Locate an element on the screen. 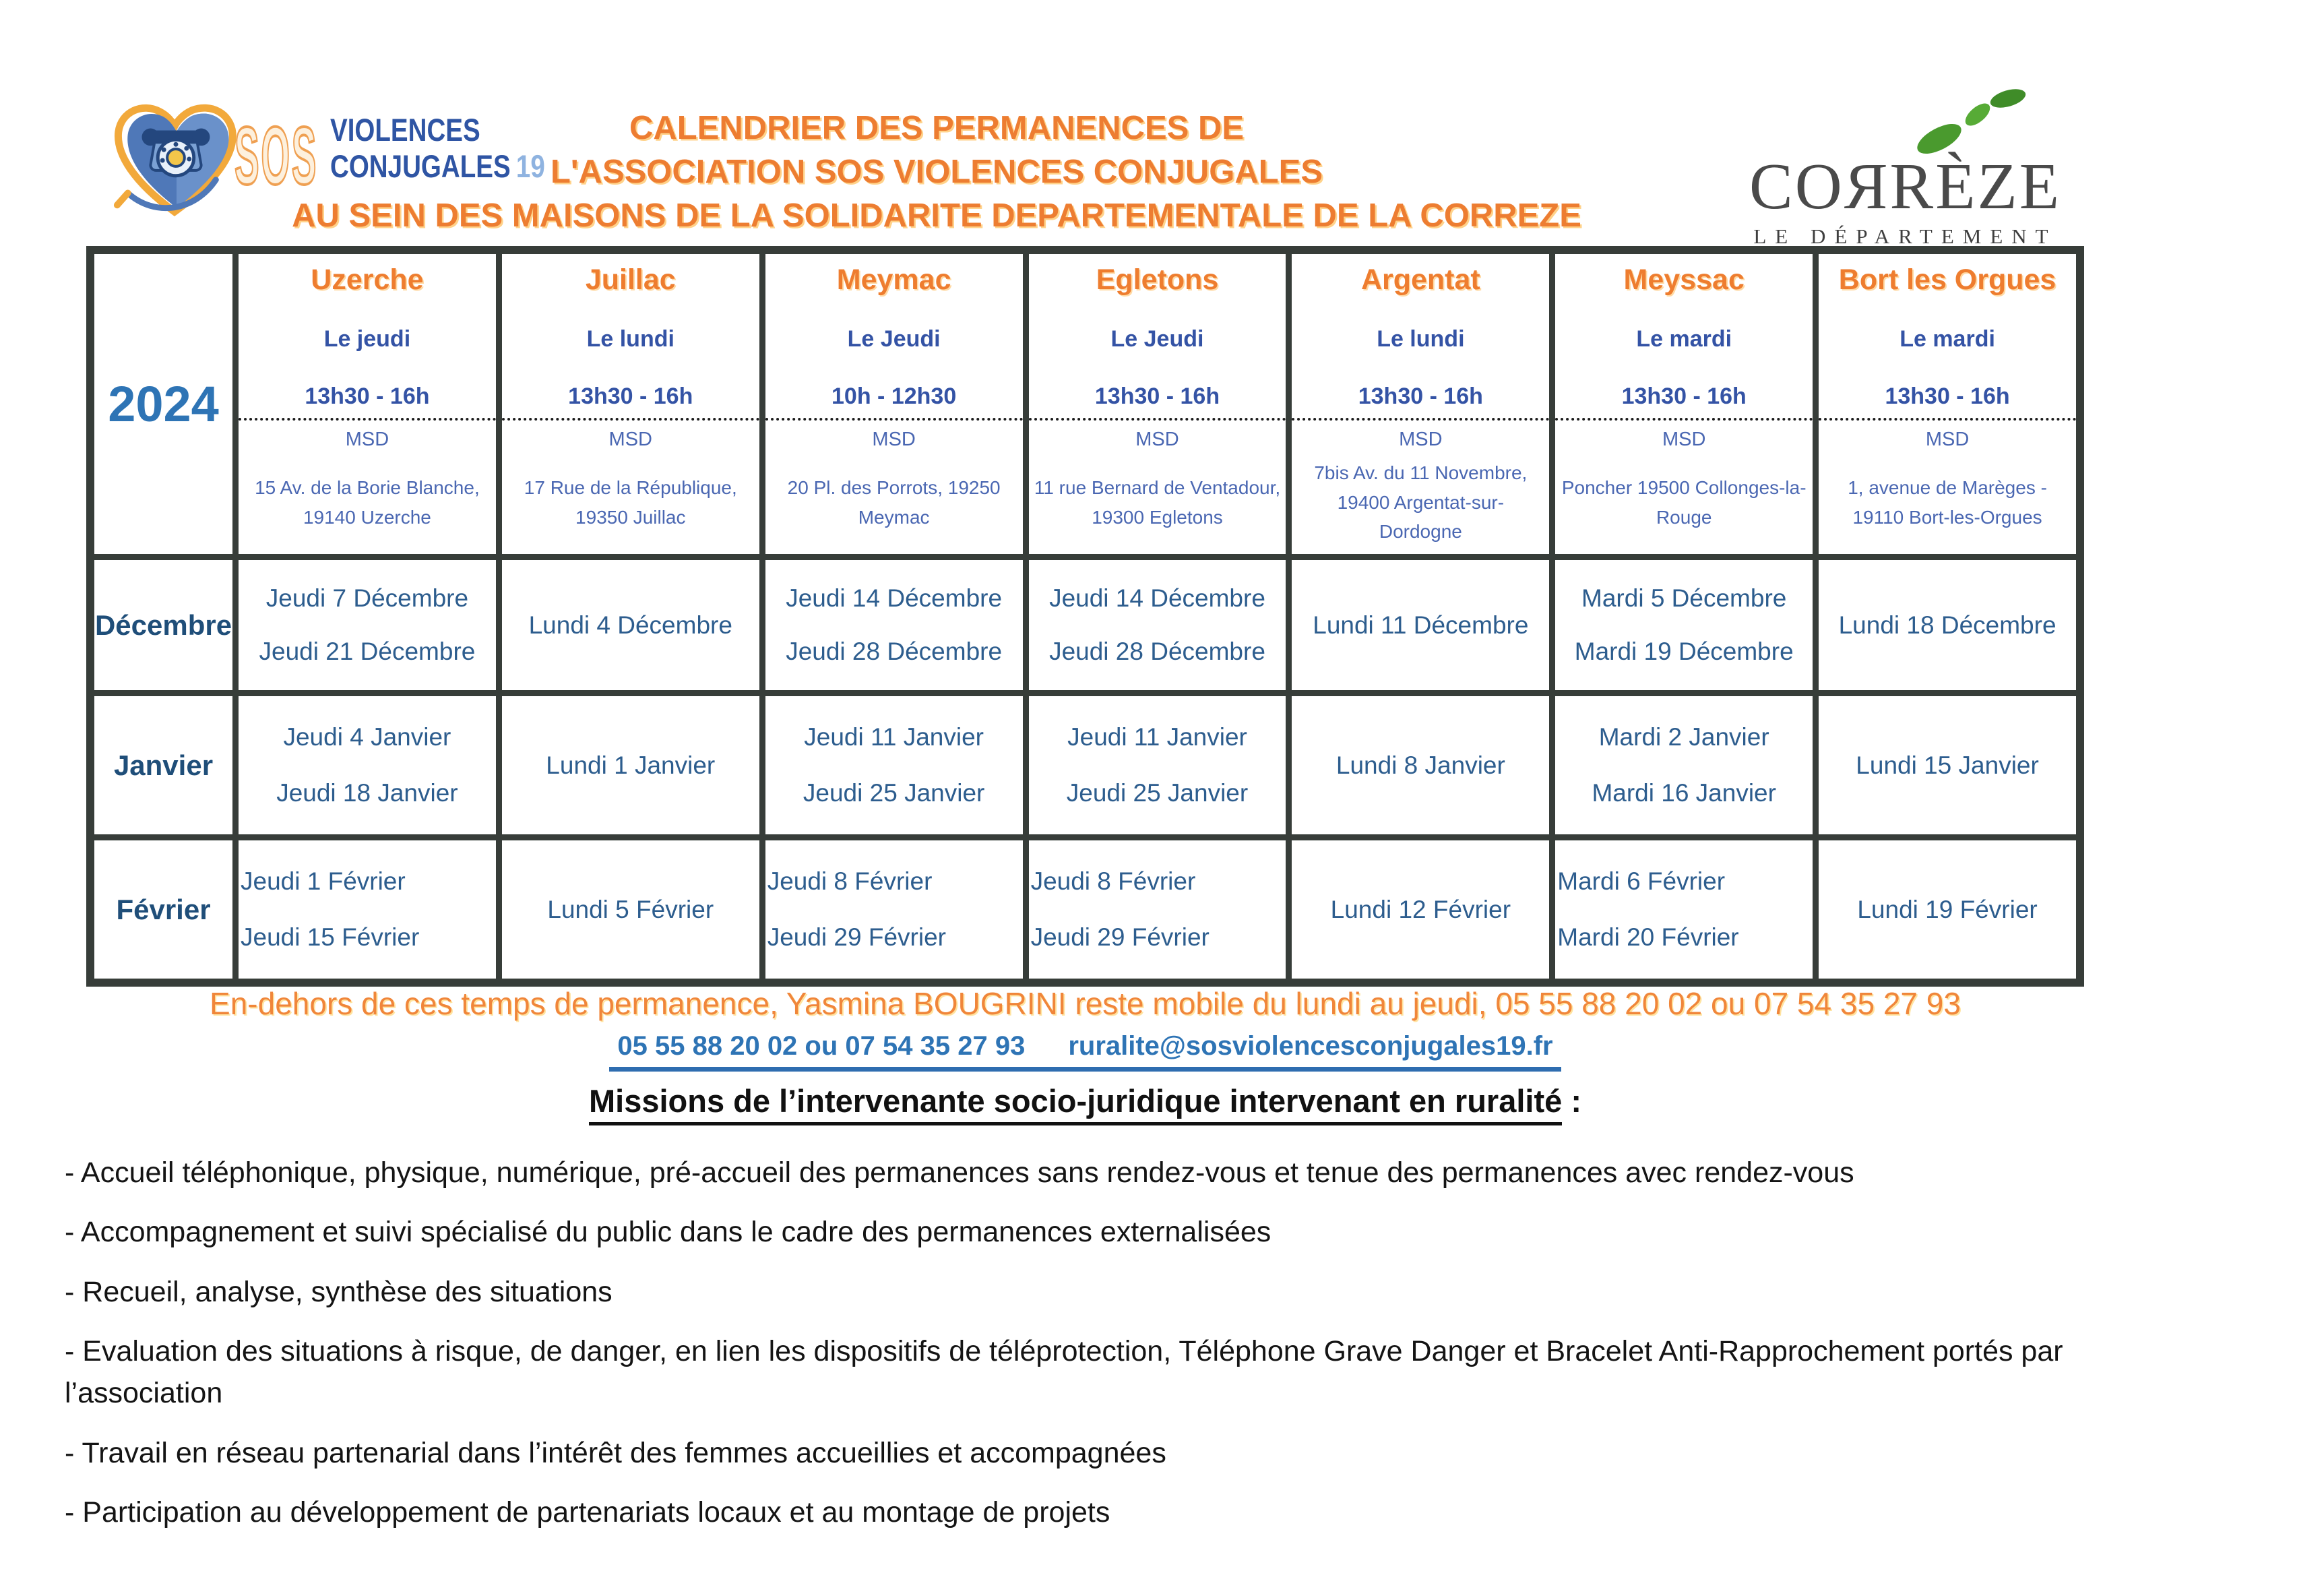  date-cell-bort-janvier: Lundi 15 Janvier is located at coordinates (1947, 765).